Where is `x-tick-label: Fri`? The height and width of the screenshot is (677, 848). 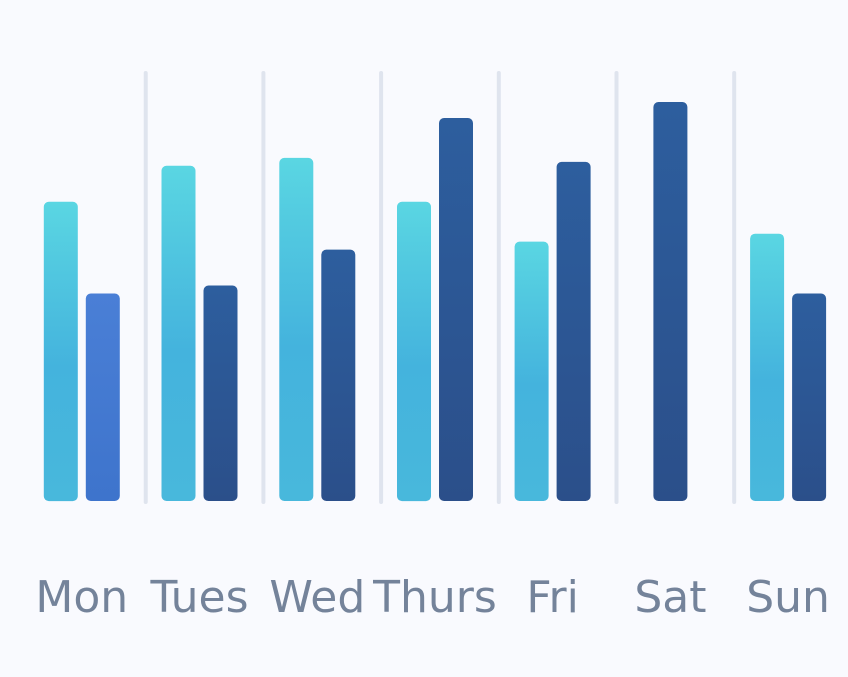 x-tick-label: Fri is located at coordinates (552, 597).